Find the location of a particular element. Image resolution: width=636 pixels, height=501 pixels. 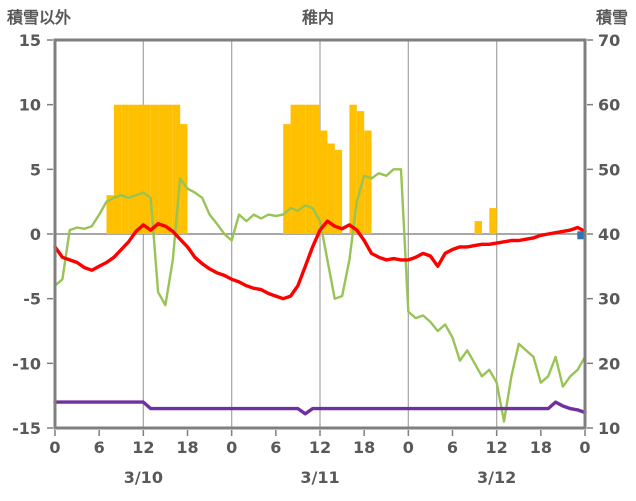

chart-title: 稚内 is located at coordinates (318, 17).